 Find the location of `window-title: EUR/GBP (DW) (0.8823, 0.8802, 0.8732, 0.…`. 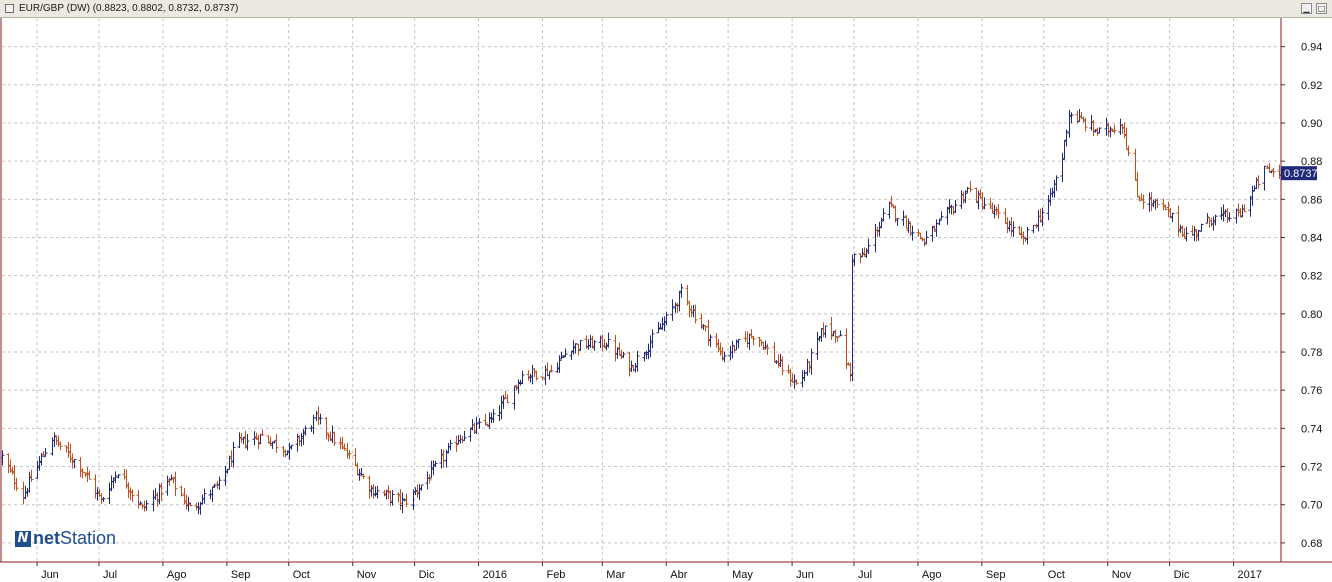

window-title: EUR/GBP (DW) (0.8823, 0.8802, 0.8732, 0.… is located at coordinates (129, 8).